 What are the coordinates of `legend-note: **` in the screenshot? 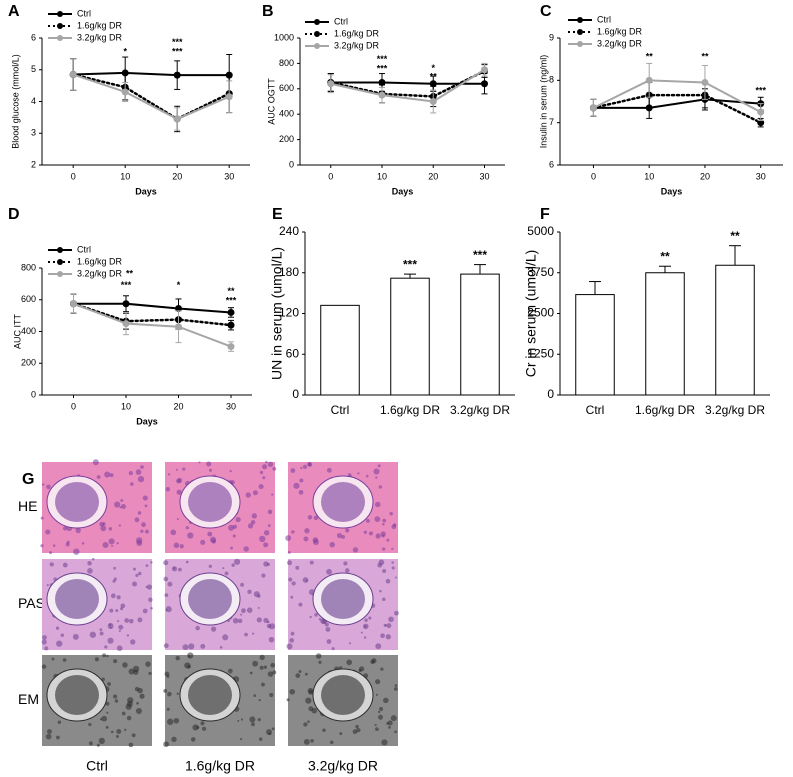 It's located at (130, 273).